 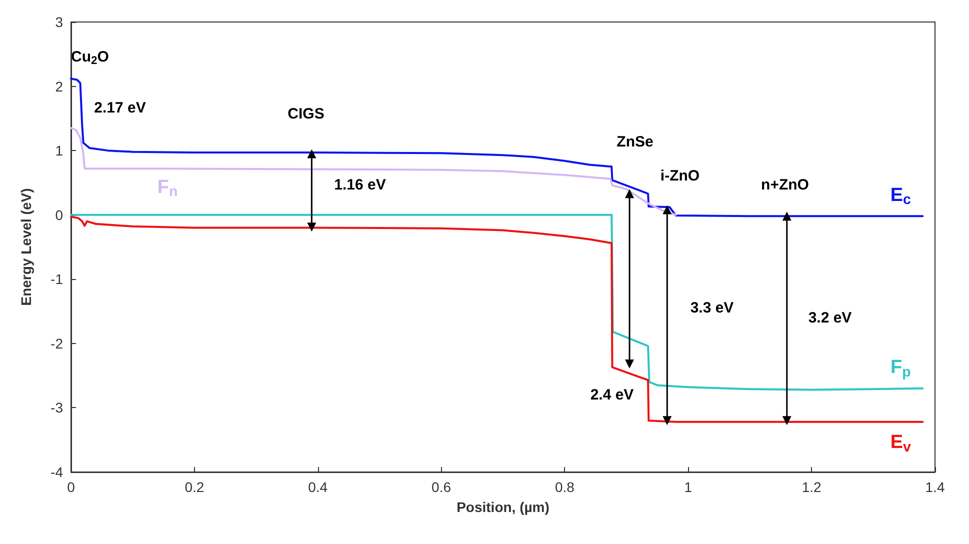 What do you see at coordinates (830, 318) in the screenshot?
I see `annotation: 3.2 eV` at bounding box center [830, 318].